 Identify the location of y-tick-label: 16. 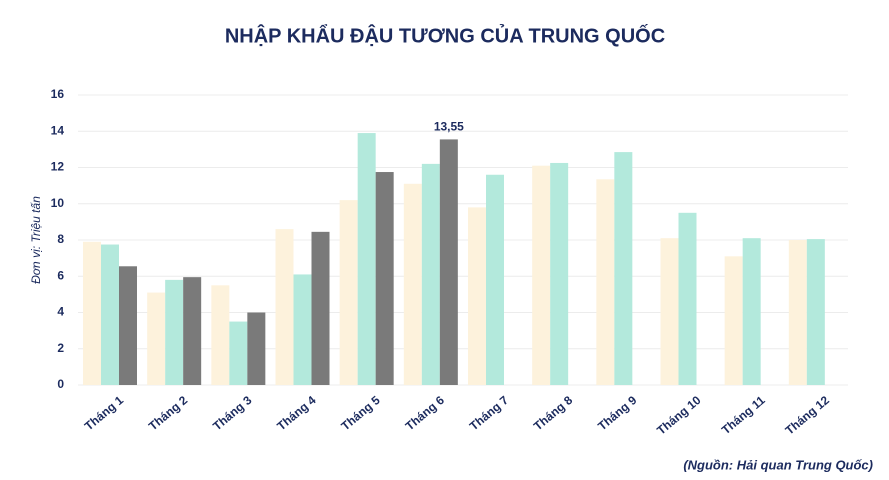
(58, 94).